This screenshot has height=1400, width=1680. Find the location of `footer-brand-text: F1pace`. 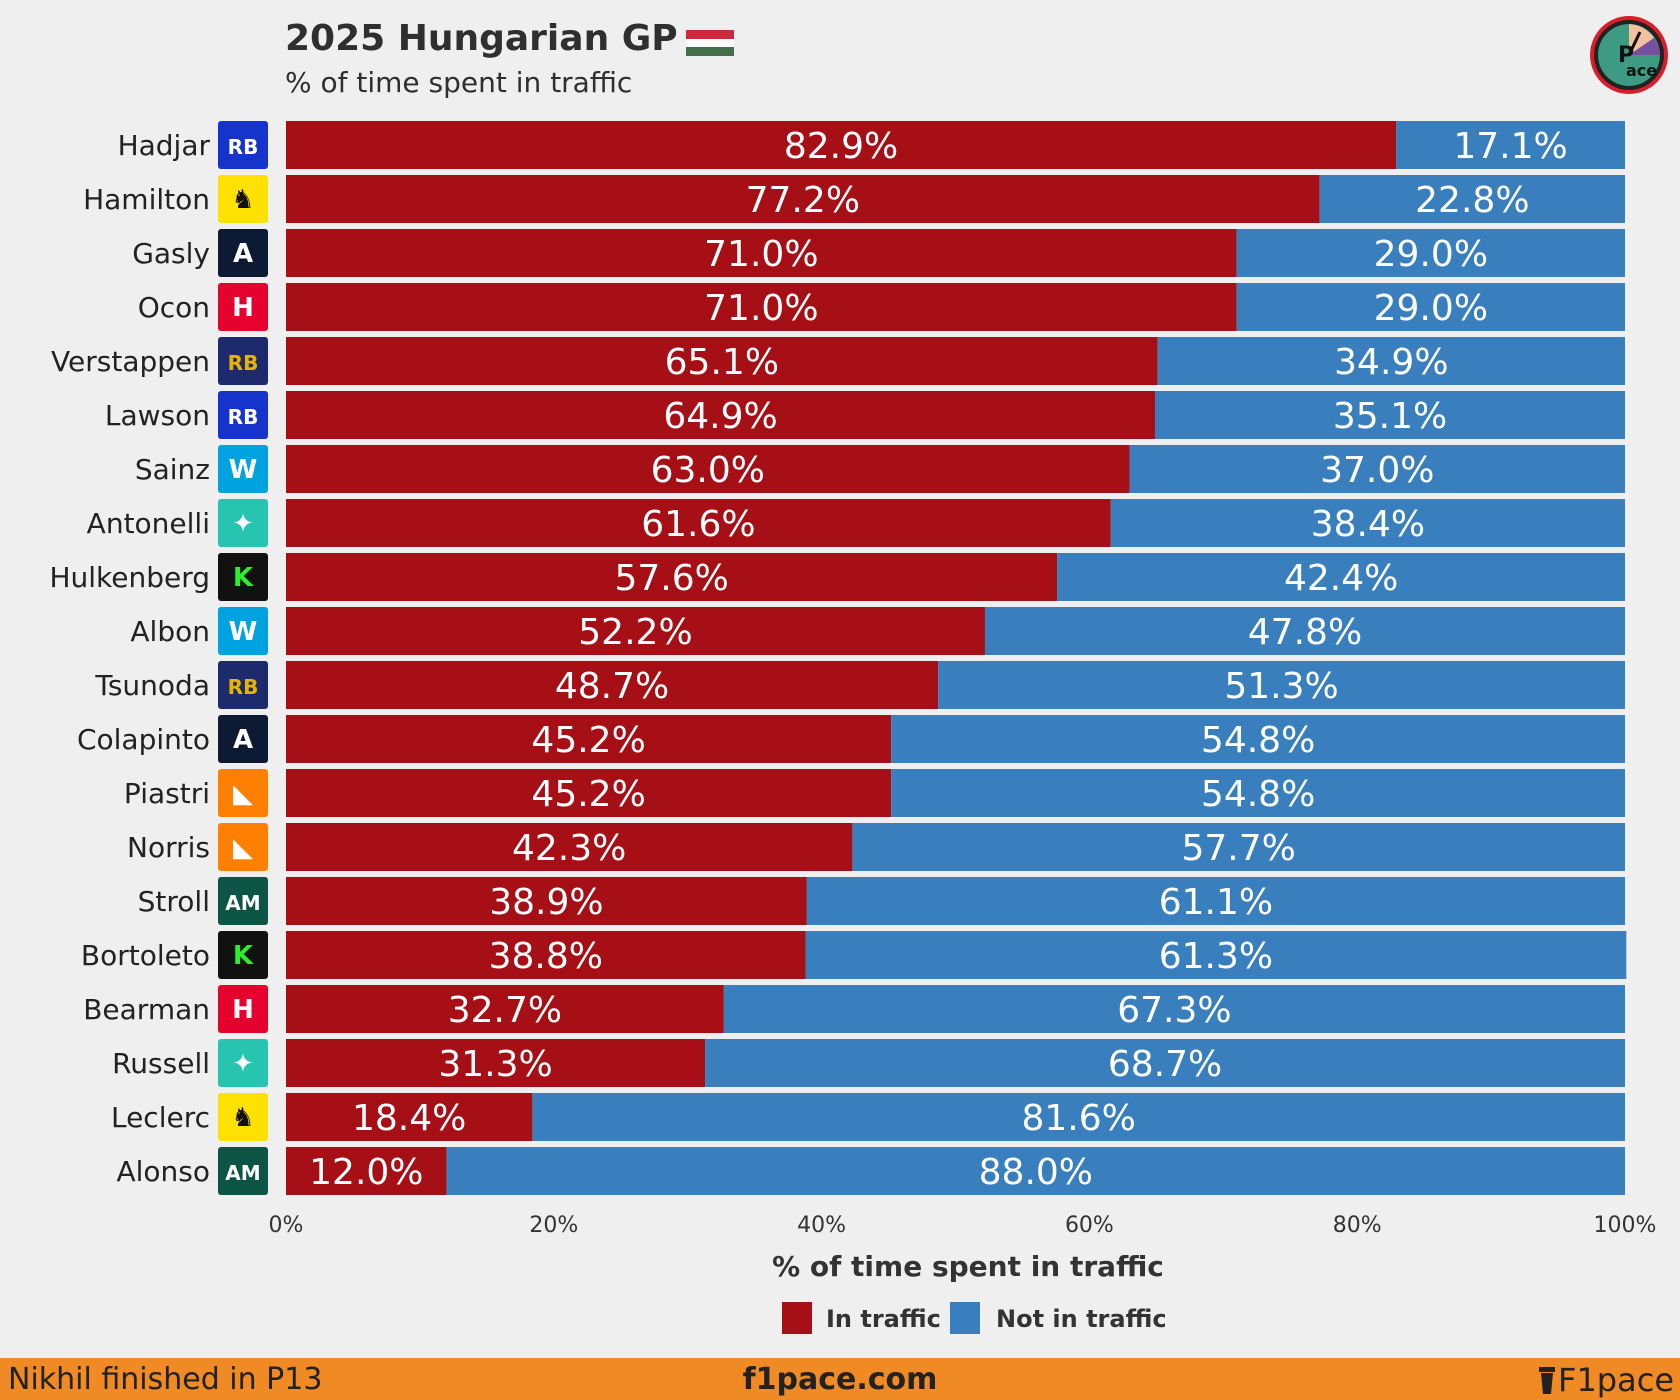

footer-brand-text: F1pace is located at coordinates (1616, 1380).